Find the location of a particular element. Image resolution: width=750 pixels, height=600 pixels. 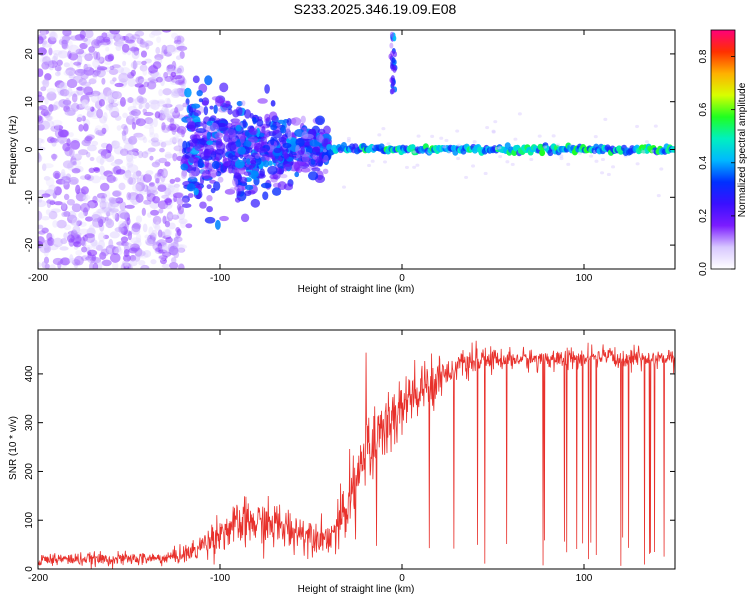

spectrogram-xlabel: Height of straight line (km) is located at coordinates (356, 289).